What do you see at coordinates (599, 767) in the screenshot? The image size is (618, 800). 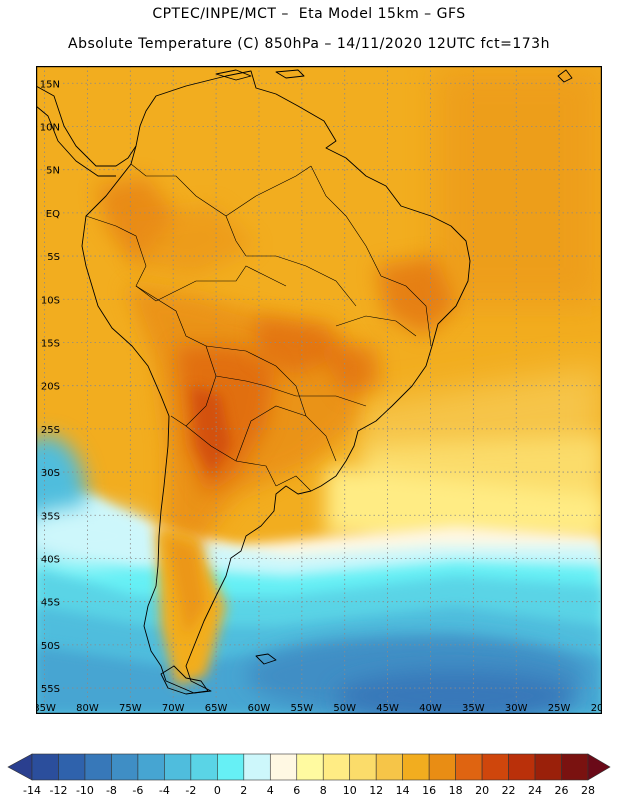 I see `colorbar-arrow-right` at bounding box center [599, 767].